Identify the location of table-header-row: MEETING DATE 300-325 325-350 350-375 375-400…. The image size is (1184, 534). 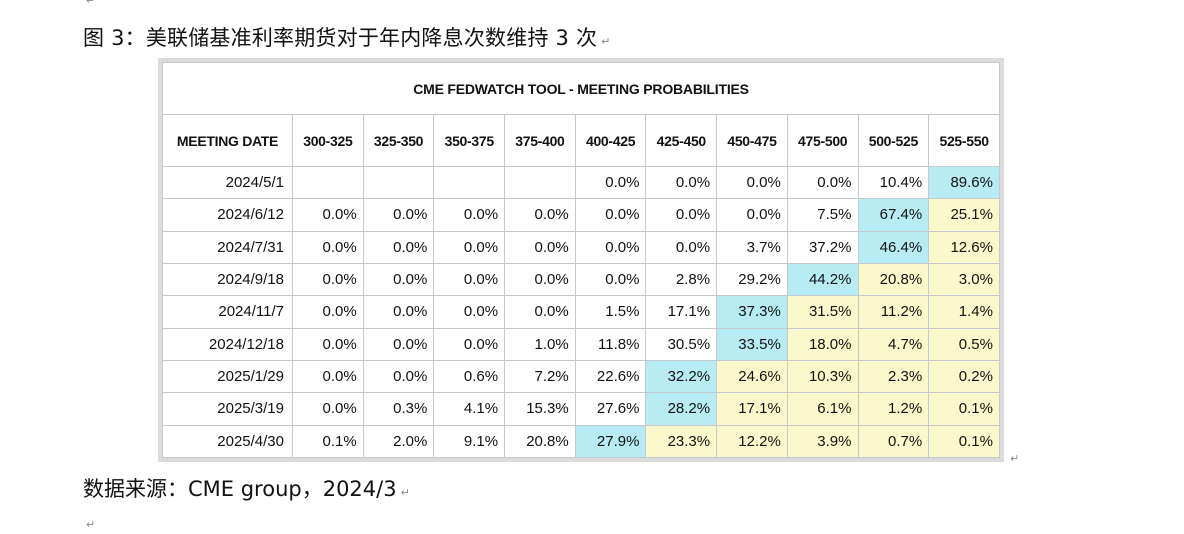
(581, 140).